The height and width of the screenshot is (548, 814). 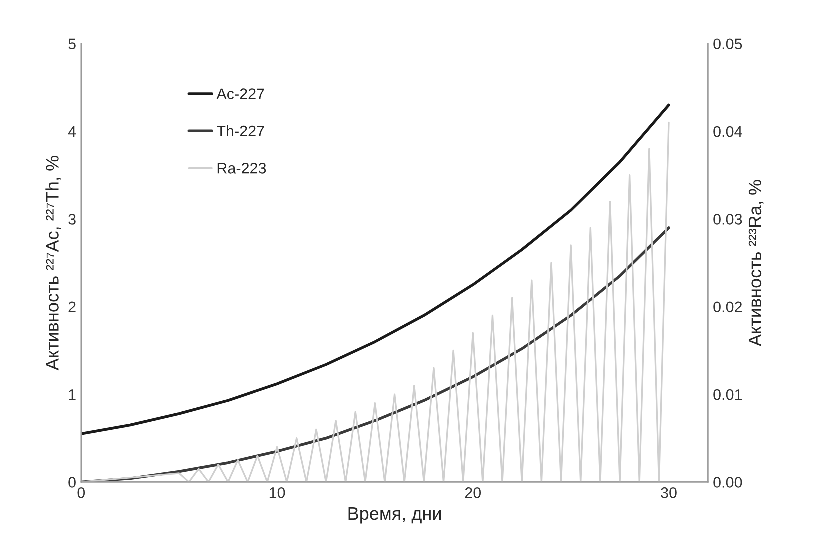 I want to click on y2-tick-label: 0.02, so click(x=728, y=307).